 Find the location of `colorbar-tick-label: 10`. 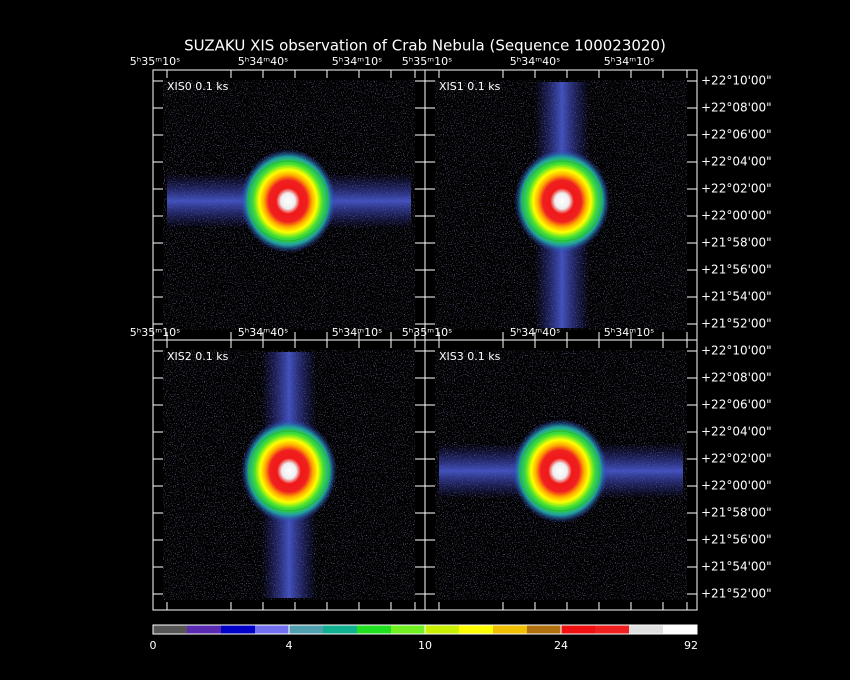

colorbar-tick-label: 10 is located at coordinates (425, 645).